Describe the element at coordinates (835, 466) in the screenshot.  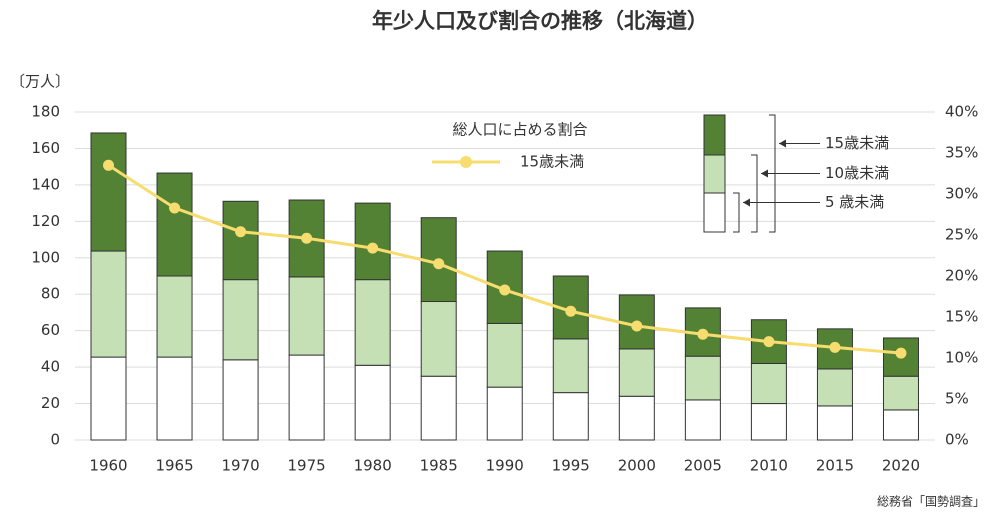
I see `x-tick-label: 2015` at that location.